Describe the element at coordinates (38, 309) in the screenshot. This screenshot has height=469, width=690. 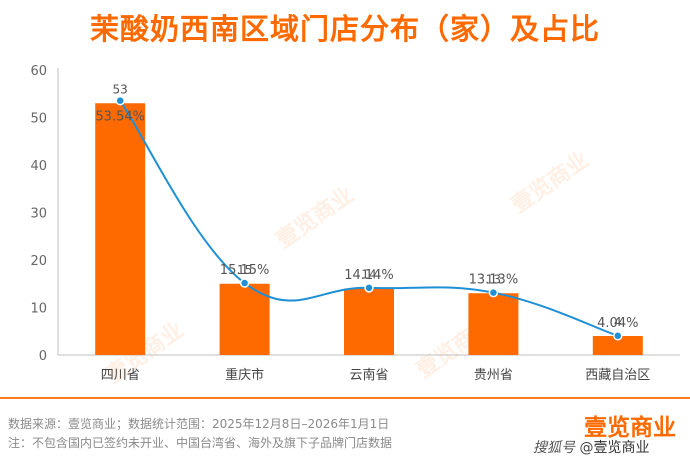
I see `y-tick-label: 10` at that location.